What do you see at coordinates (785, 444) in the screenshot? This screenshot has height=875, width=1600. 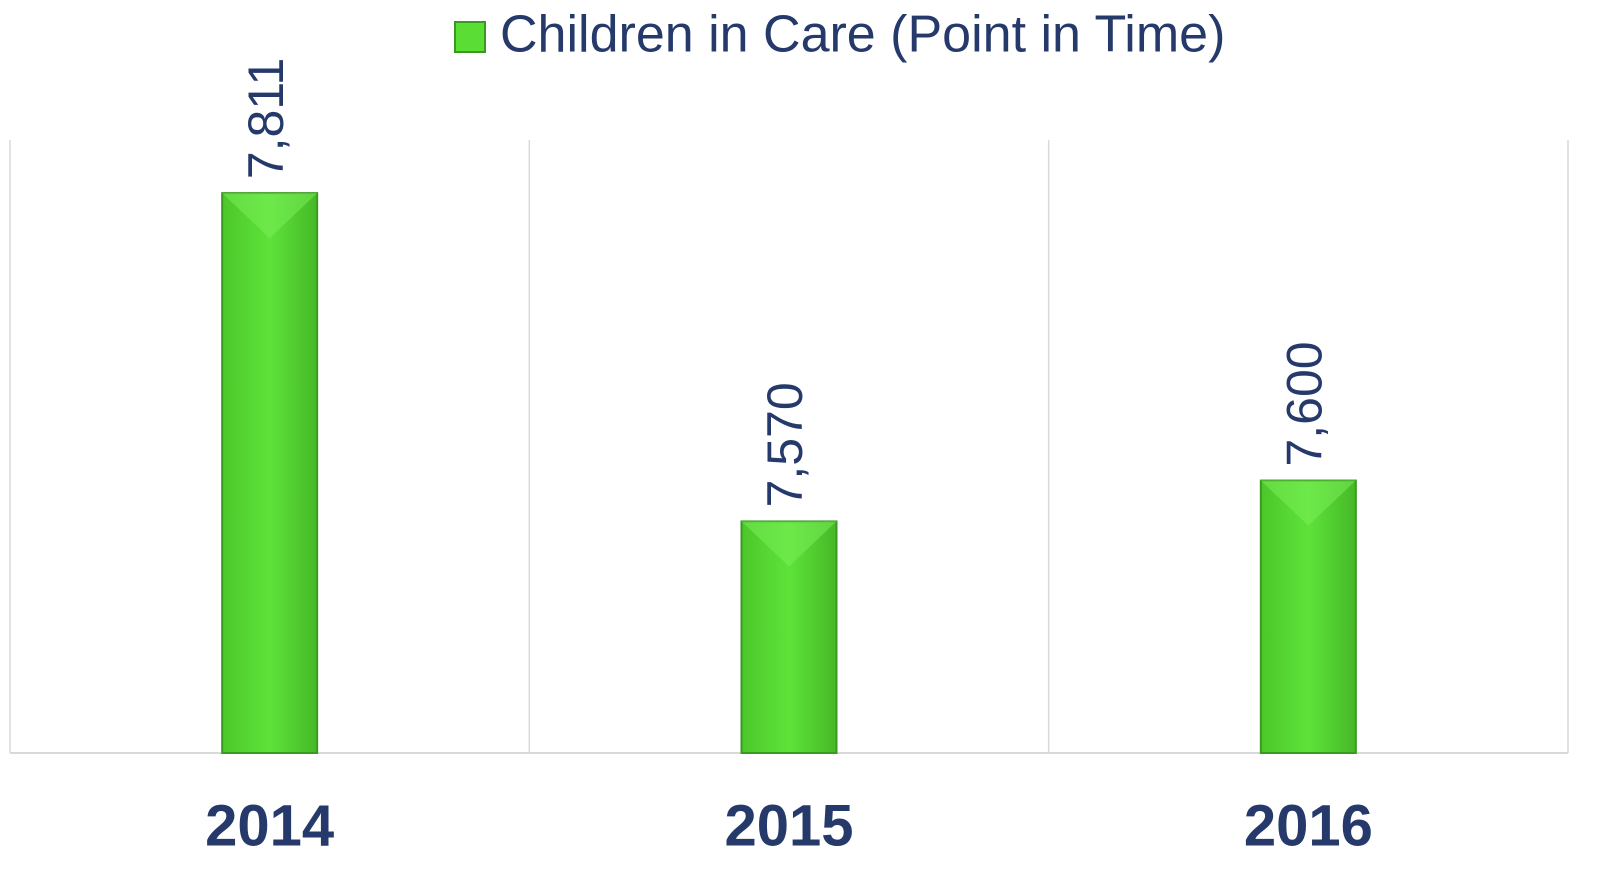 I see `value-label: 7,570` at bounding box center [785, 444].